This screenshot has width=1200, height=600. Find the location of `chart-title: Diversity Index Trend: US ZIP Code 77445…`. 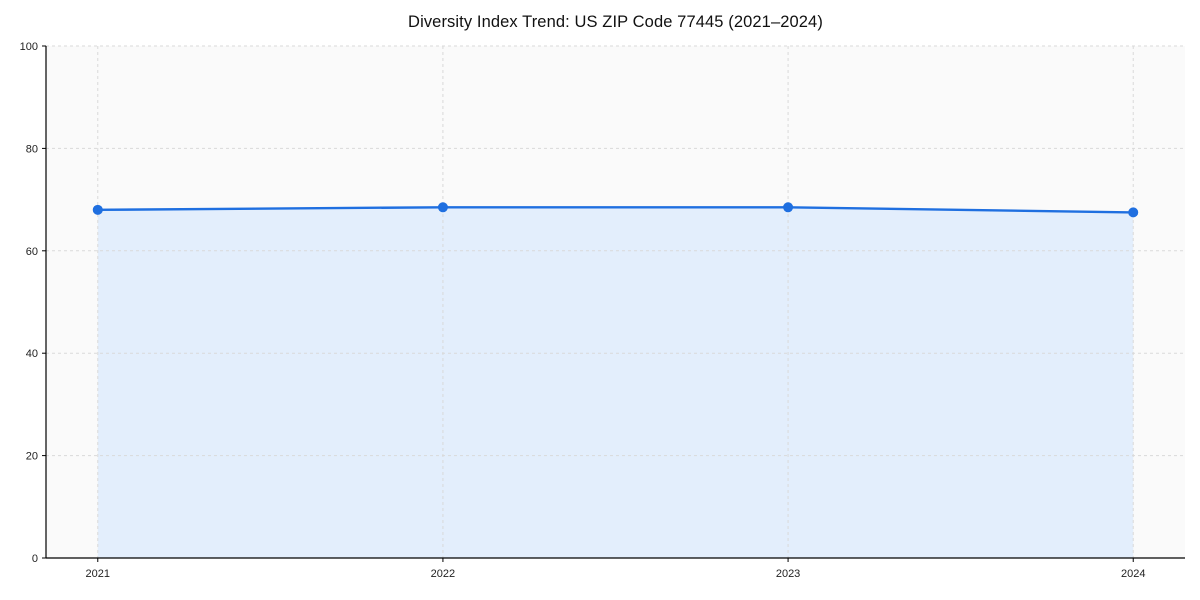

chart-title: Diversity Index Trend: US ZIP Code 77445… is located at coordinates (615, 22).